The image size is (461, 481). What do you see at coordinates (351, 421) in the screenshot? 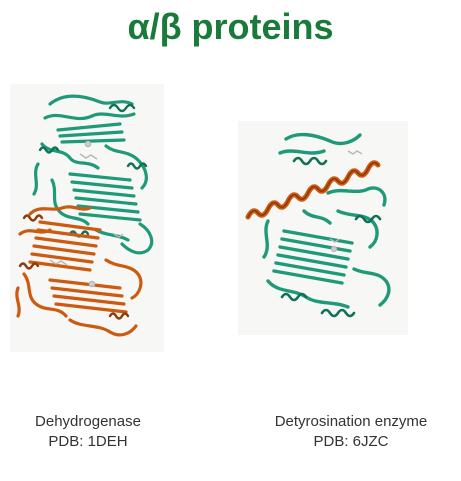
I see `detyrosination-enzyme-name: Detyrosination enzyme` at bounding box center [351, 421].